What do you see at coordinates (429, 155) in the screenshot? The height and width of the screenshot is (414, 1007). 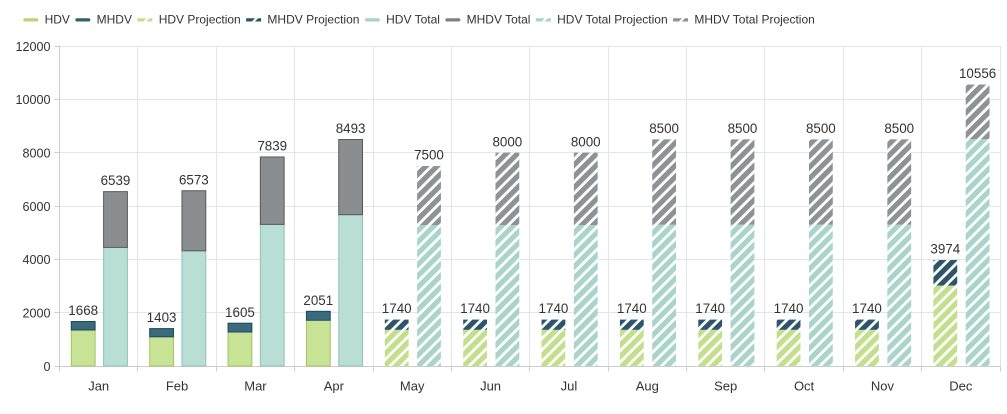 I see `svg-text: 7500` at bounding box center [429, 155].